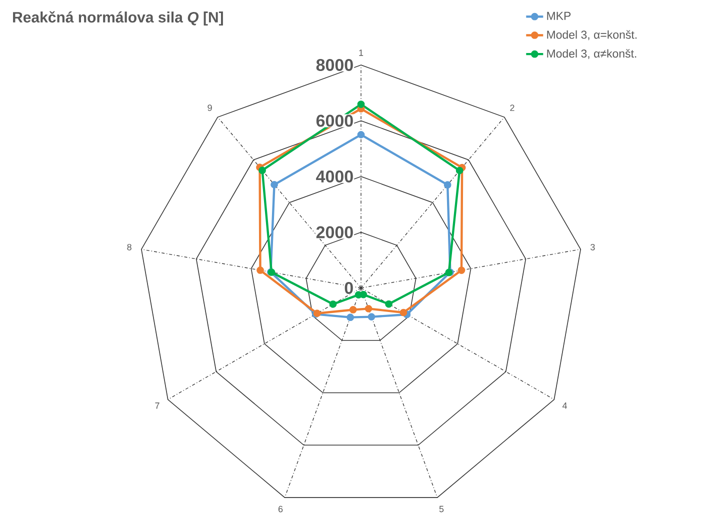 The width and height of the screenshot is (710, 516). I want to click on spoke-label: 8, so click(129, 247).